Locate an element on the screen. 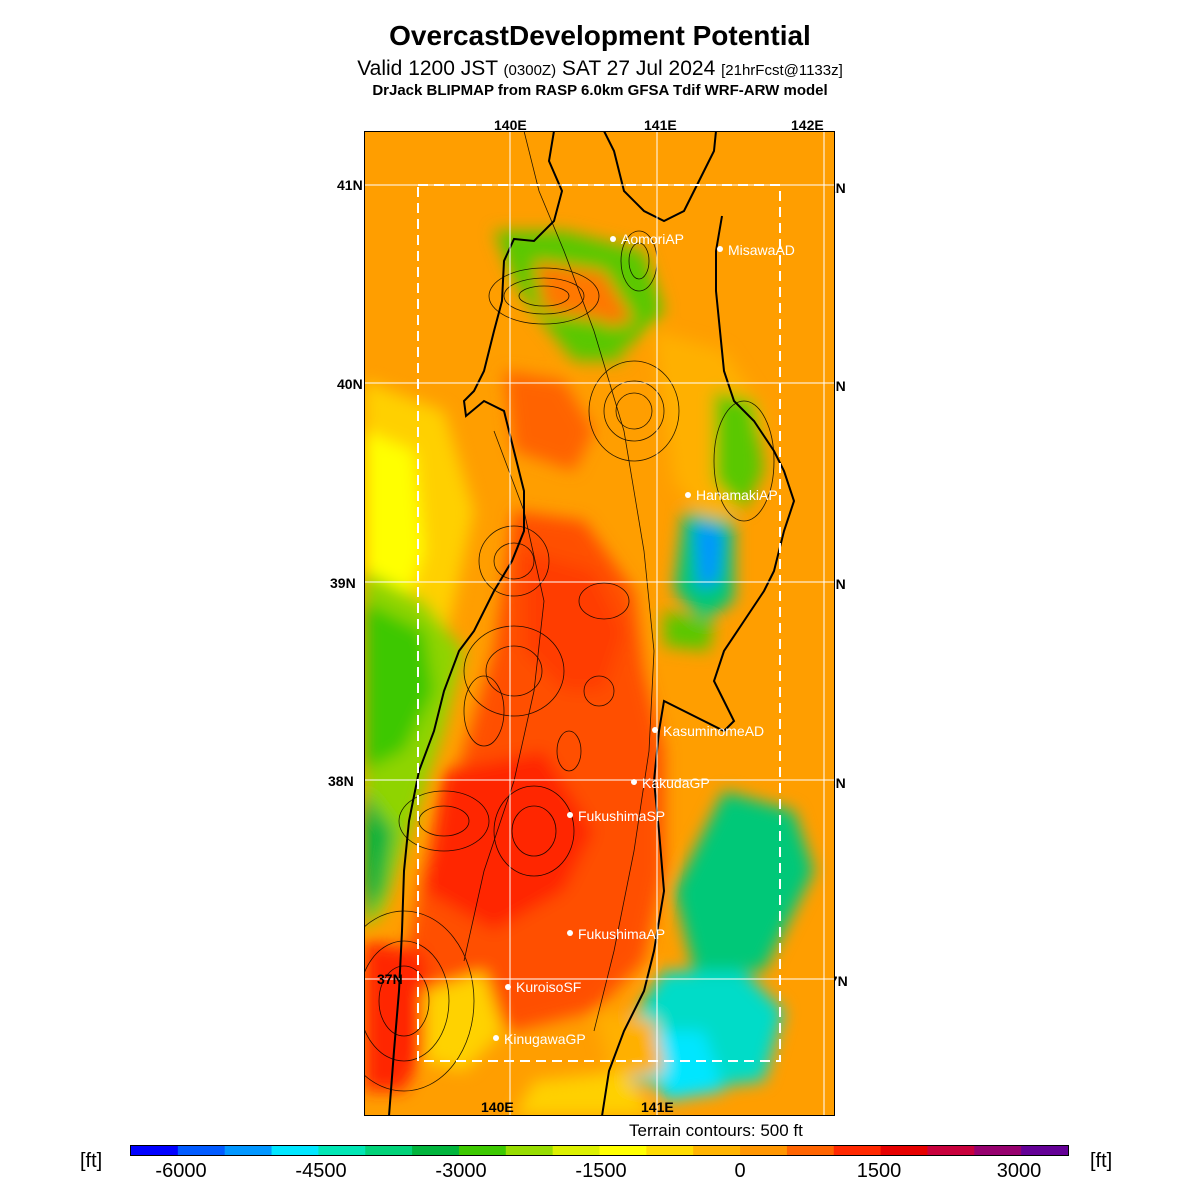 The width and height of the screenshot is (1200, 1200). valid-z: (0300Z) is located at coordinates (530, 70).